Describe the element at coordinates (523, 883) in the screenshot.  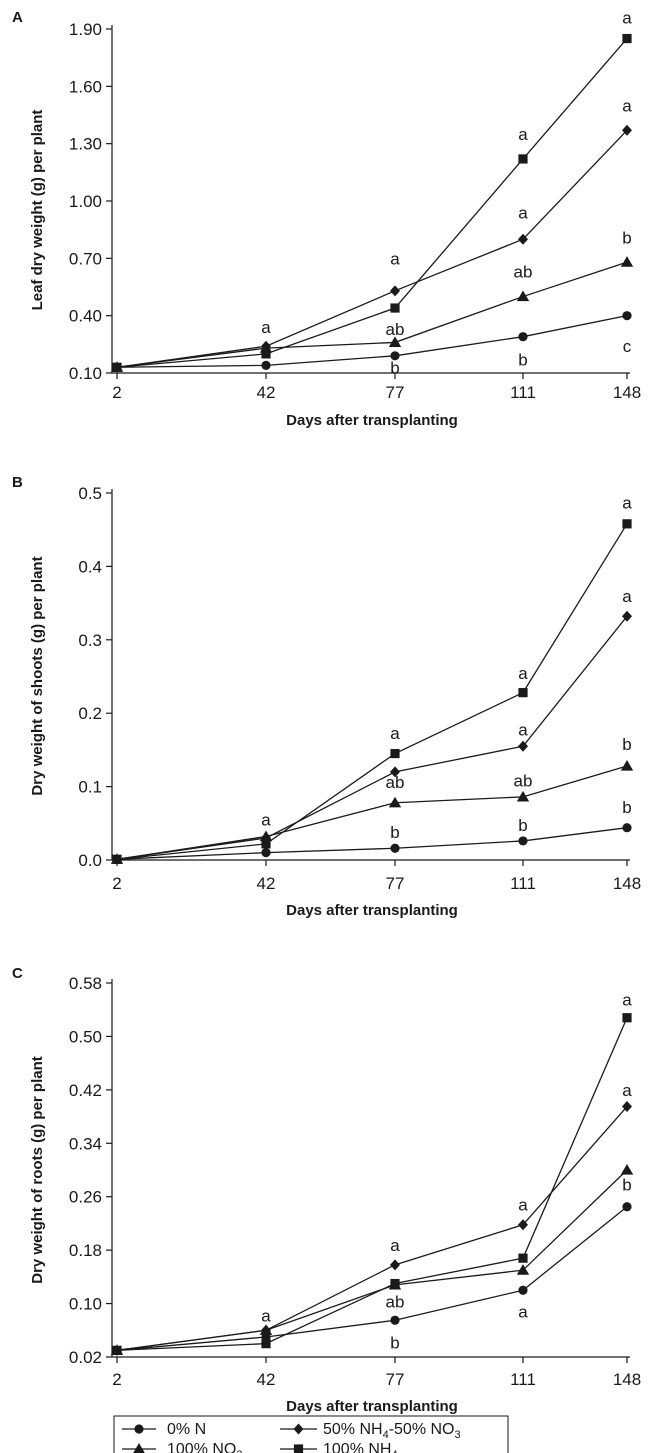
I see `x-tick-label: 111` at that location.